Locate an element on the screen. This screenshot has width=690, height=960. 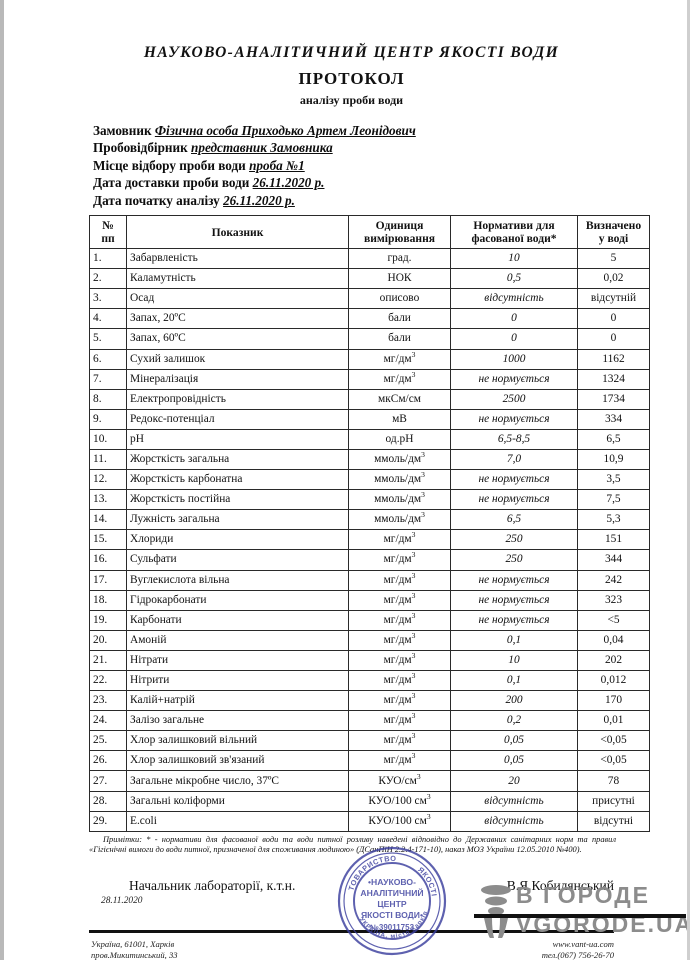
cell-row-number: 2. is located at coordinates (108, 279).